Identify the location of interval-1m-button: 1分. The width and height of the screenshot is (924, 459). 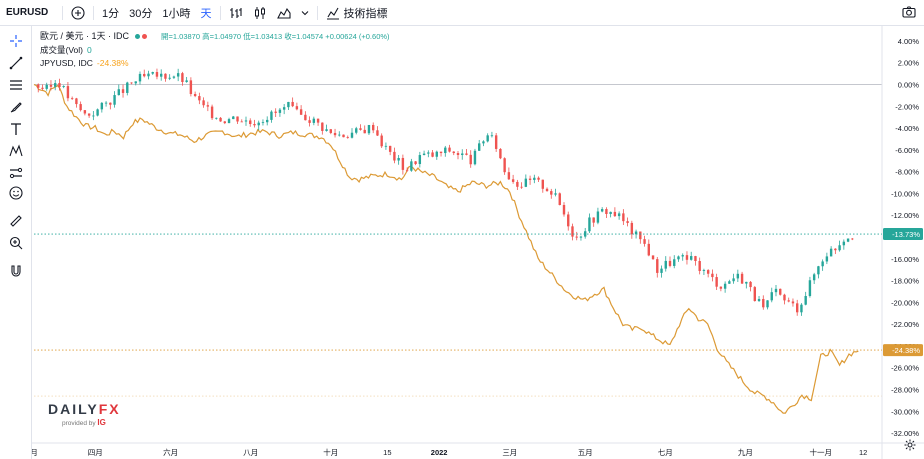
(111, 13).